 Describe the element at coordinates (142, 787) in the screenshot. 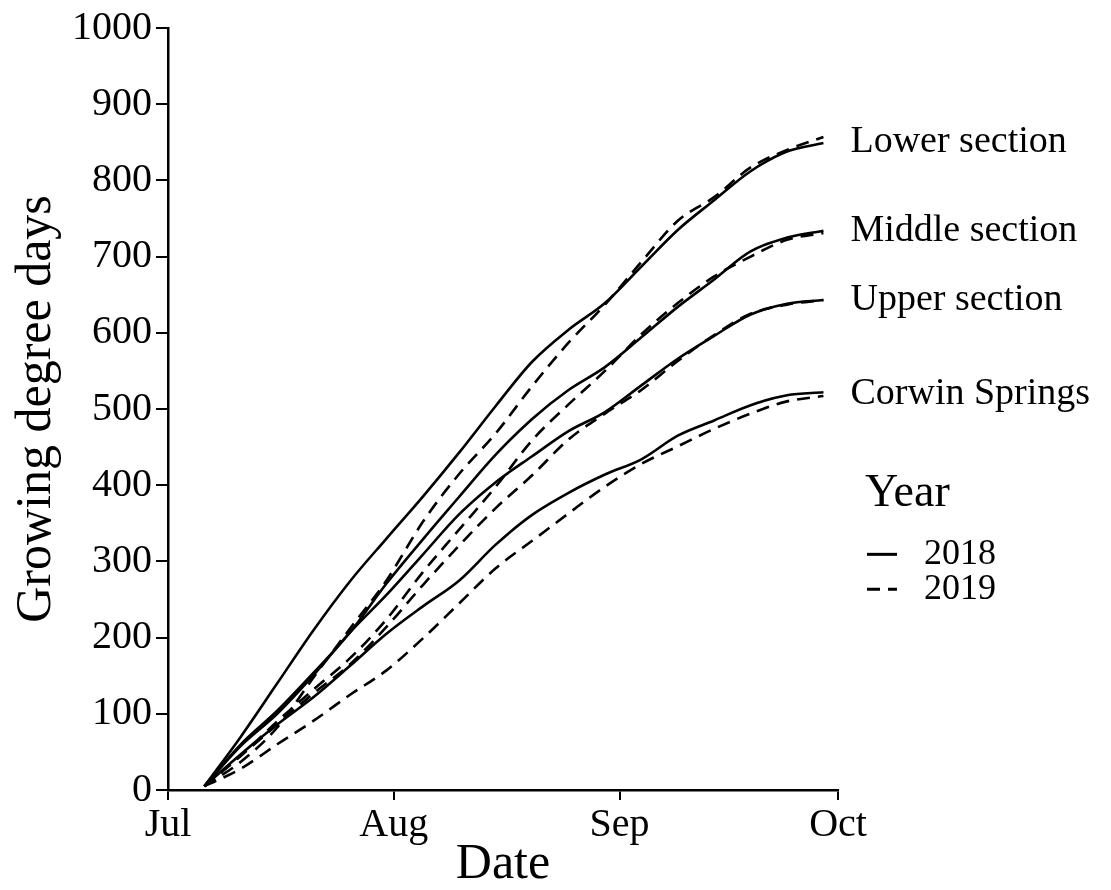

I see `y-tick-label: 0` at that location.